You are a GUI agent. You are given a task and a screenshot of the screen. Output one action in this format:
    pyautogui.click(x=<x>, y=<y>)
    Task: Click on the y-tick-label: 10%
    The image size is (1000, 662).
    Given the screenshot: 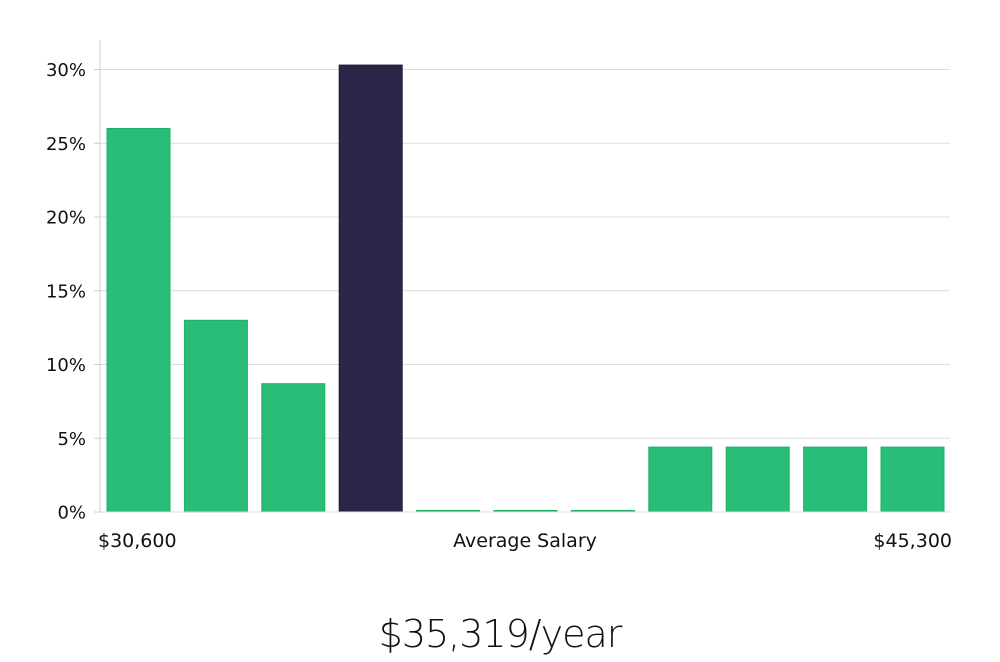 What is the action you would take?
    pyautogui.click(x=66, y=365)
    